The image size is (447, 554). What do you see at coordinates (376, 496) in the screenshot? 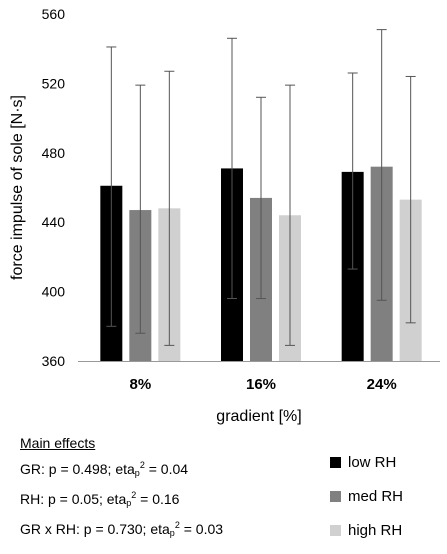
I see `legend-label-med-rh: med RH` at bounding box center [376, 496].